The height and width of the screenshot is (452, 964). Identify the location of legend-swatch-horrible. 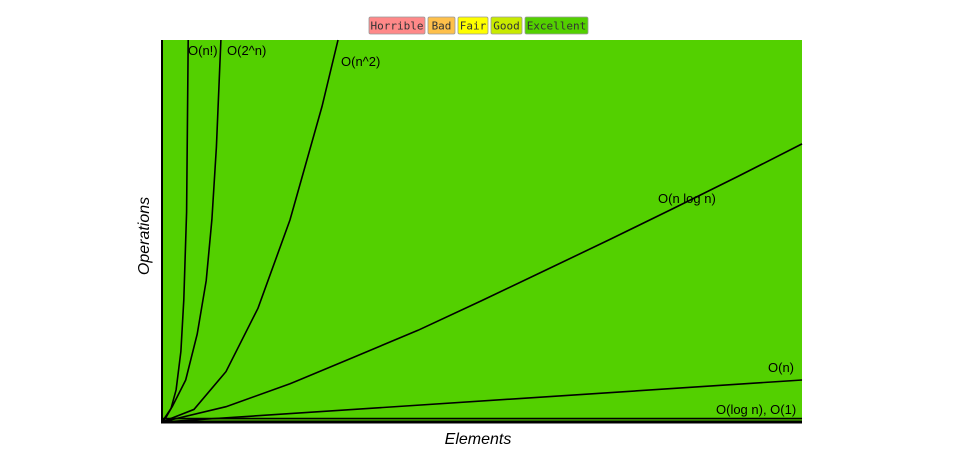
(397, 25).